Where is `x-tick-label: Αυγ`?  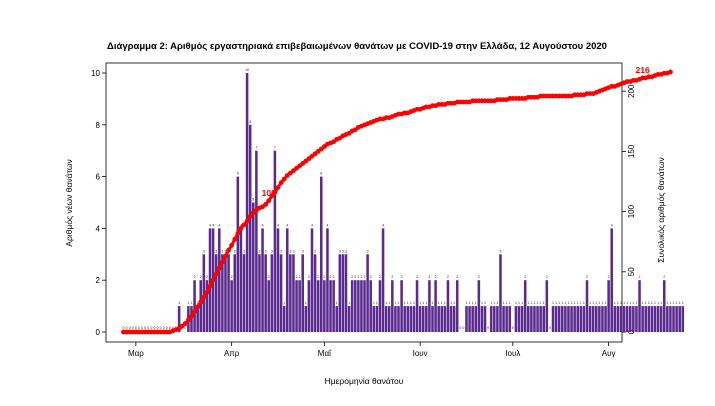 x-tick-label: Αυγ is located at coordinates (609, 353).